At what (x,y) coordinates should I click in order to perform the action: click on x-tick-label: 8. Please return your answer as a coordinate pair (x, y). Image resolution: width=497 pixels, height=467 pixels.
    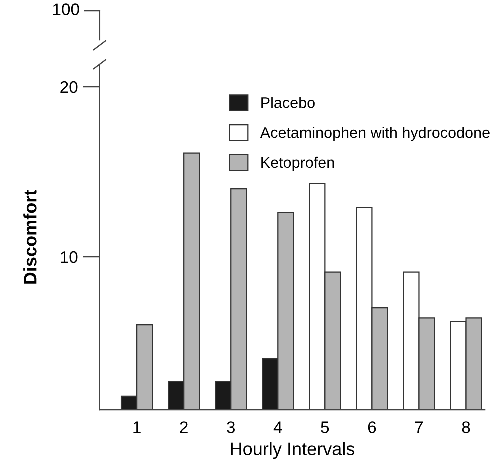
    Looking at the image, I should click on (466, 428).